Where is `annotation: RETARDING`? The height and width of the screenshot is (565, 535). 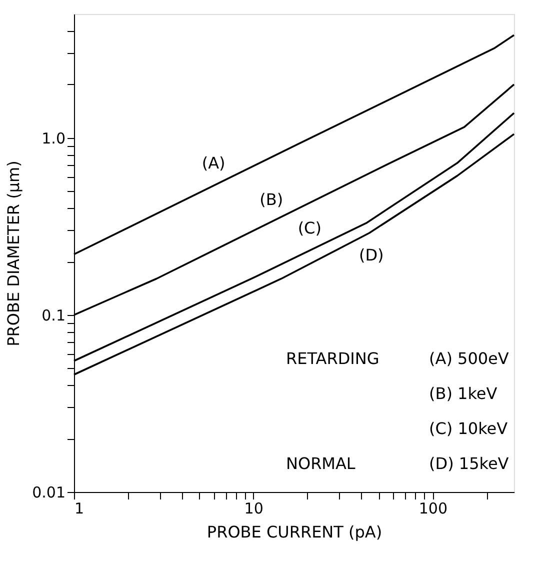 annotation: RETARDING is located at coordinates (333, 358).